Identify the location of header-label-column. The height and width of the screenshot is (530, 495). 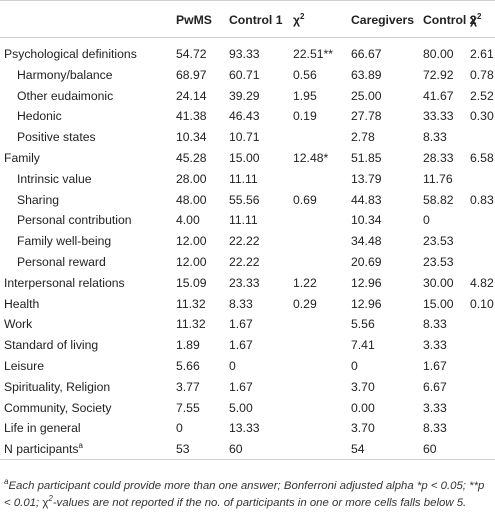
(88, 19).